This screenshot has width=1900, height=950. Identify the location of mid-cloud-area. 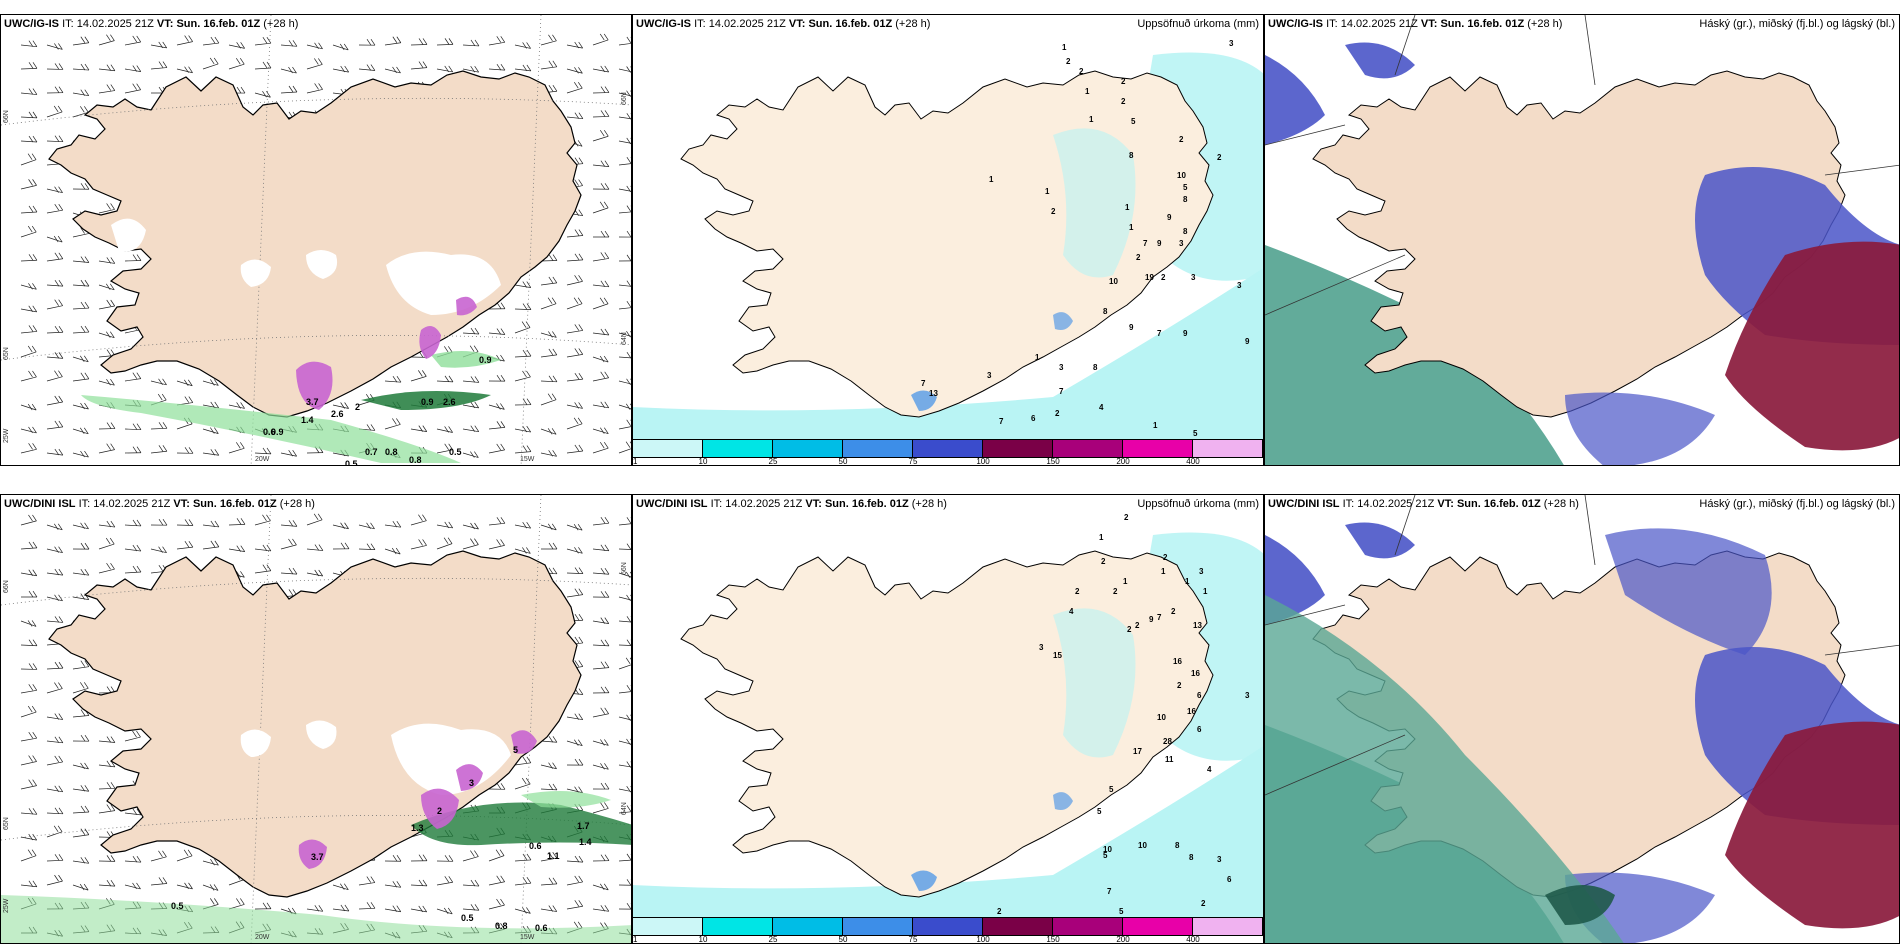
(1688, 591).